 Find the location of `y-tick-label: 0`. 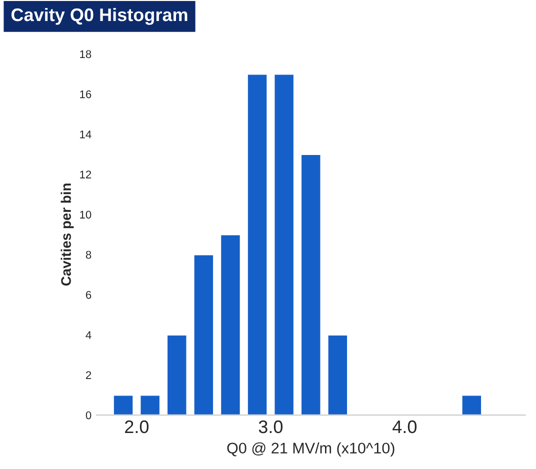

y-tick-label: 0 is located at coordinates (89, 415).